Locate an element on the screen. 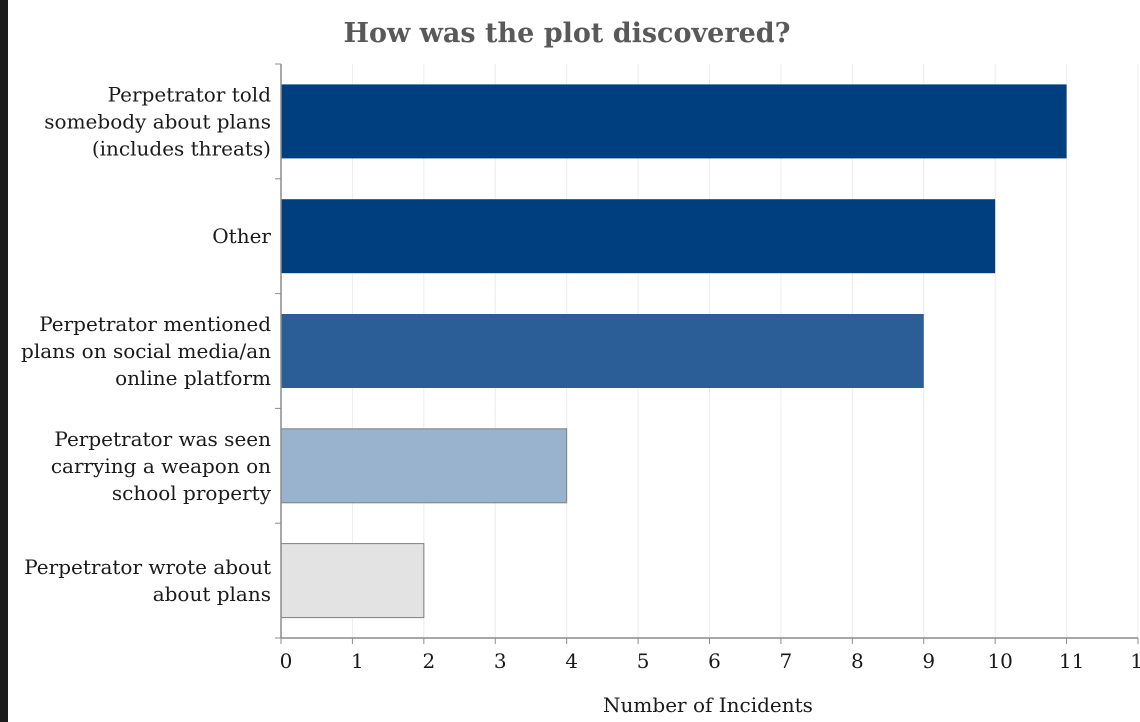 The image size is (1140, 722). x-tick-label: 6 is located at coordinates (714, 661).